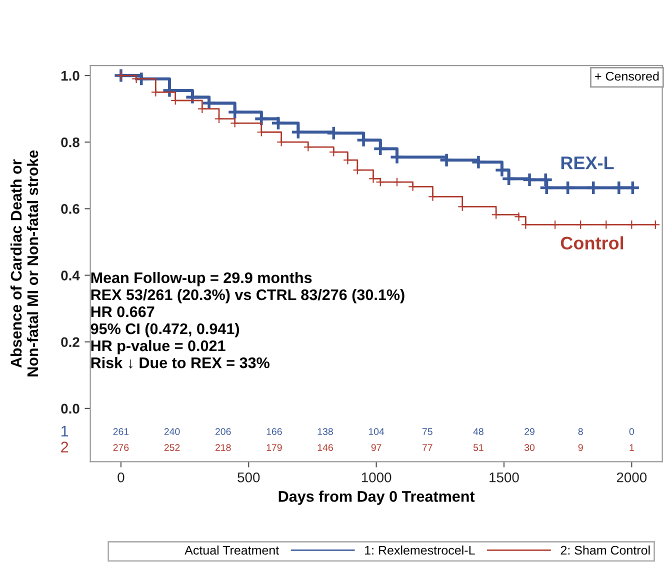  Describe the element at coordinates (605, 550) in the screenshot. I see `legend-label: 2: Sham Control` at that location.